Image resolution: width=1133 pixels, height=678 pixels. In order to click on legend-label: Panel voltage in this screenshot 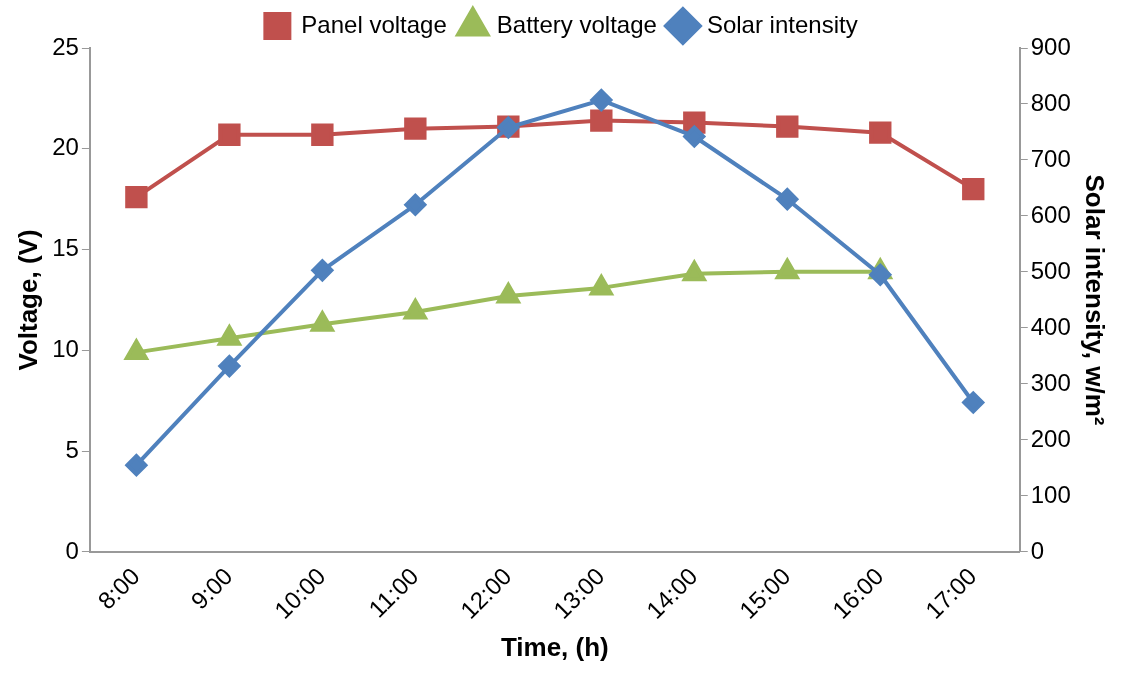, I will do `click(374, 24)`.